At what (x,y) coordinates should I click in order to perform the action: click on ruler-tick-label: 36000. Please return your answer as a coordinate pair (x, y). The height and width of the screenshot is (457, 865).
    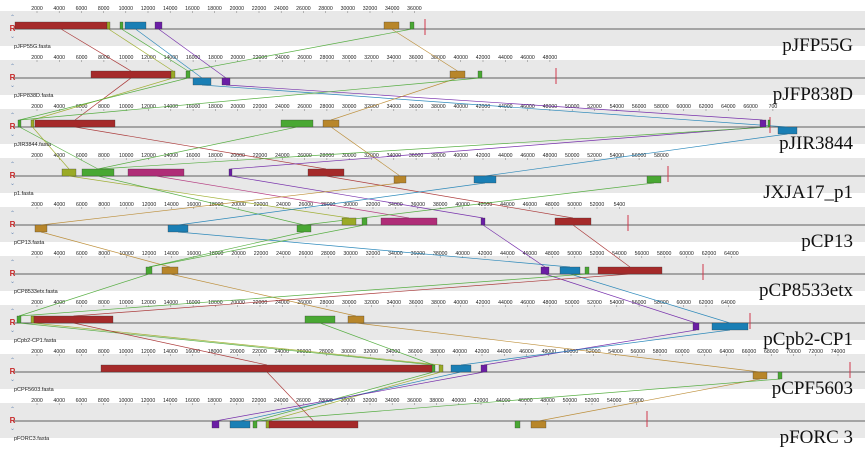
    Looking at the image, I should click on (416, 58).